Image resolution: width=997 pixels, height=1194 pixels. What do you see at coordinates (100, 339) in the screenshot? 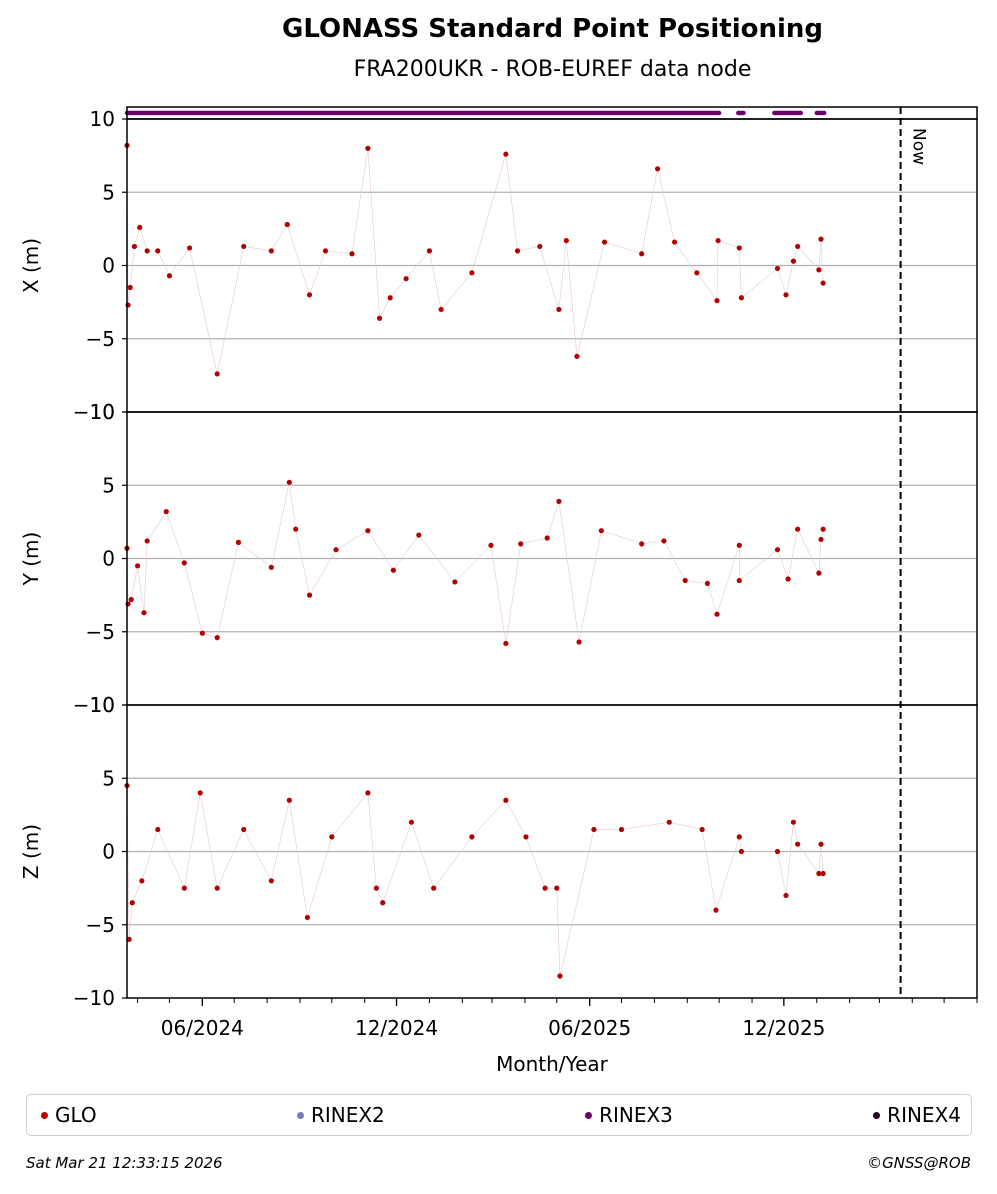
I see `y-tick-label: −5` at bounding box center [100, 339].